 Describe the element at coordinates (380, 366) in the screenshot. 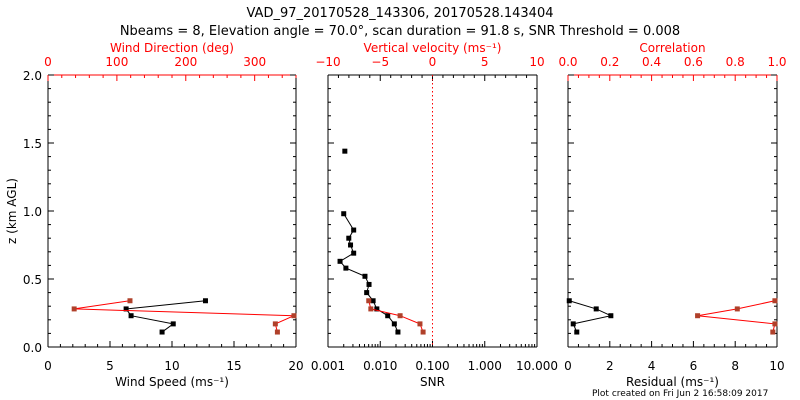

I see `x-tick-label: 0.010` at that location.